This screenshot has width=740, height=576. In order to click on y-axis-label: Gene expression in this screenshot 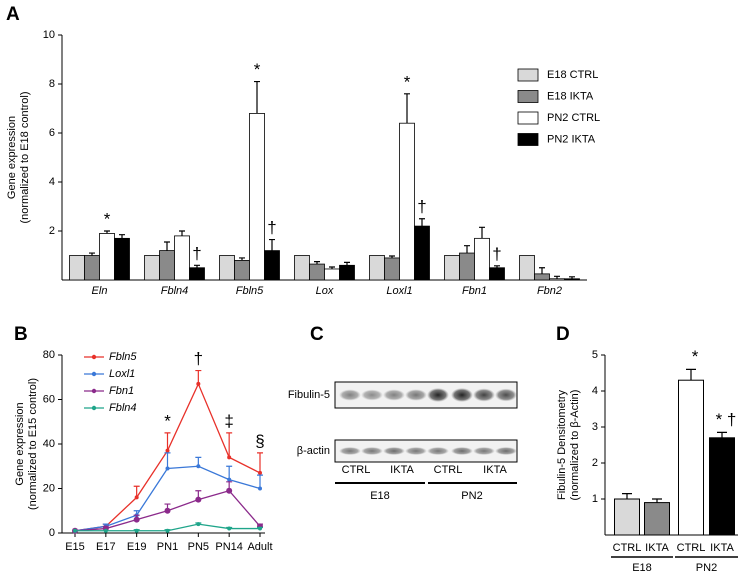, I will do `click(20, 443)`.